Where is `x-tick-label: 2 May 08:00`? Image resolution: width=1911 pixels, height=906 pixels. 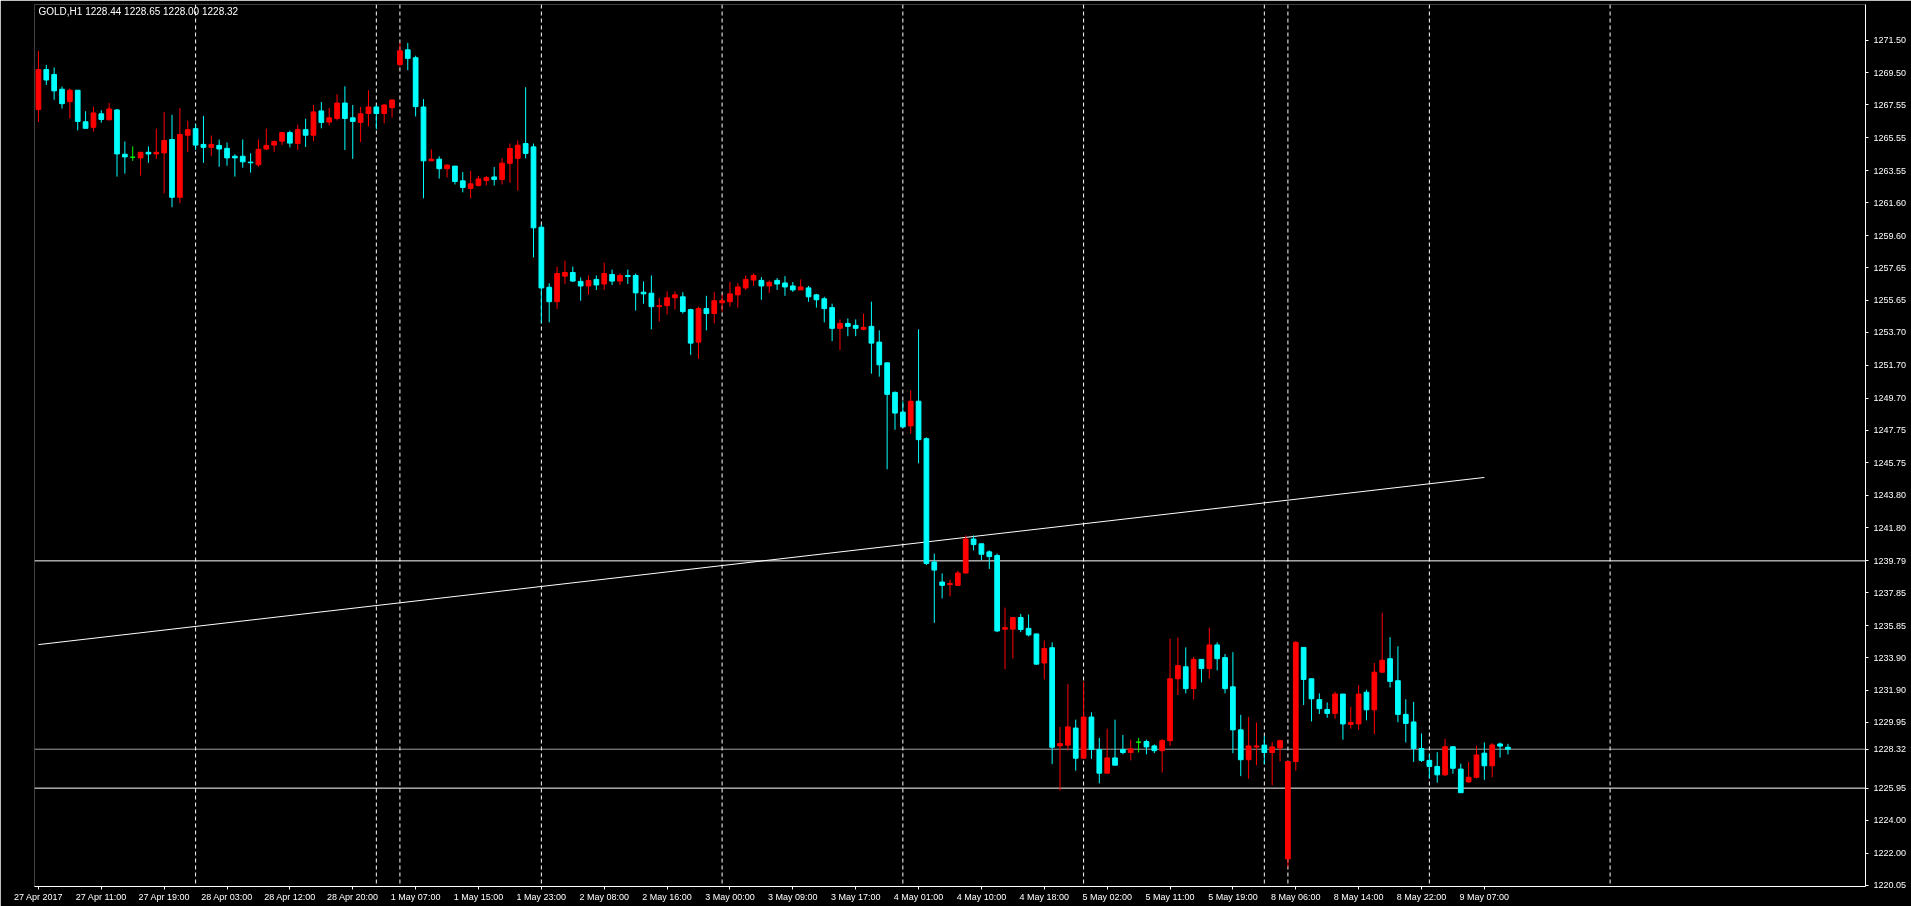 x-tick-label: 2 May 08:00 is located at coordinates (604, 896).